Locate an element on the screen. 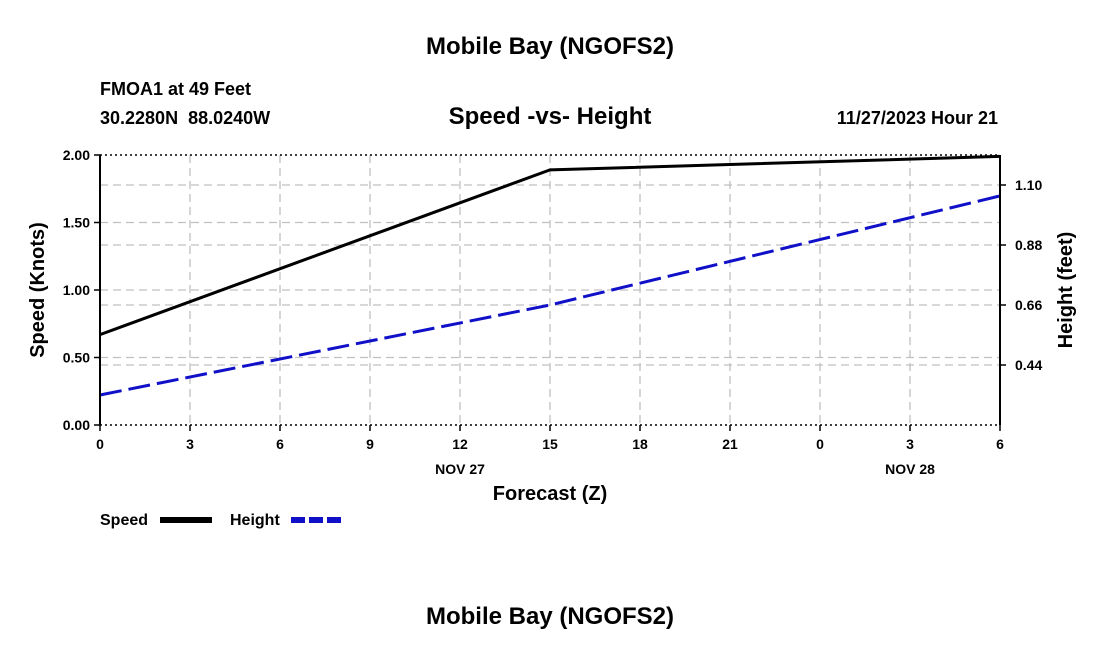 The height and width of the screenshot is (650, 1100). page-title-bottom: Mobile Bay (NGOFS2) is located at coordinates (550, 616).